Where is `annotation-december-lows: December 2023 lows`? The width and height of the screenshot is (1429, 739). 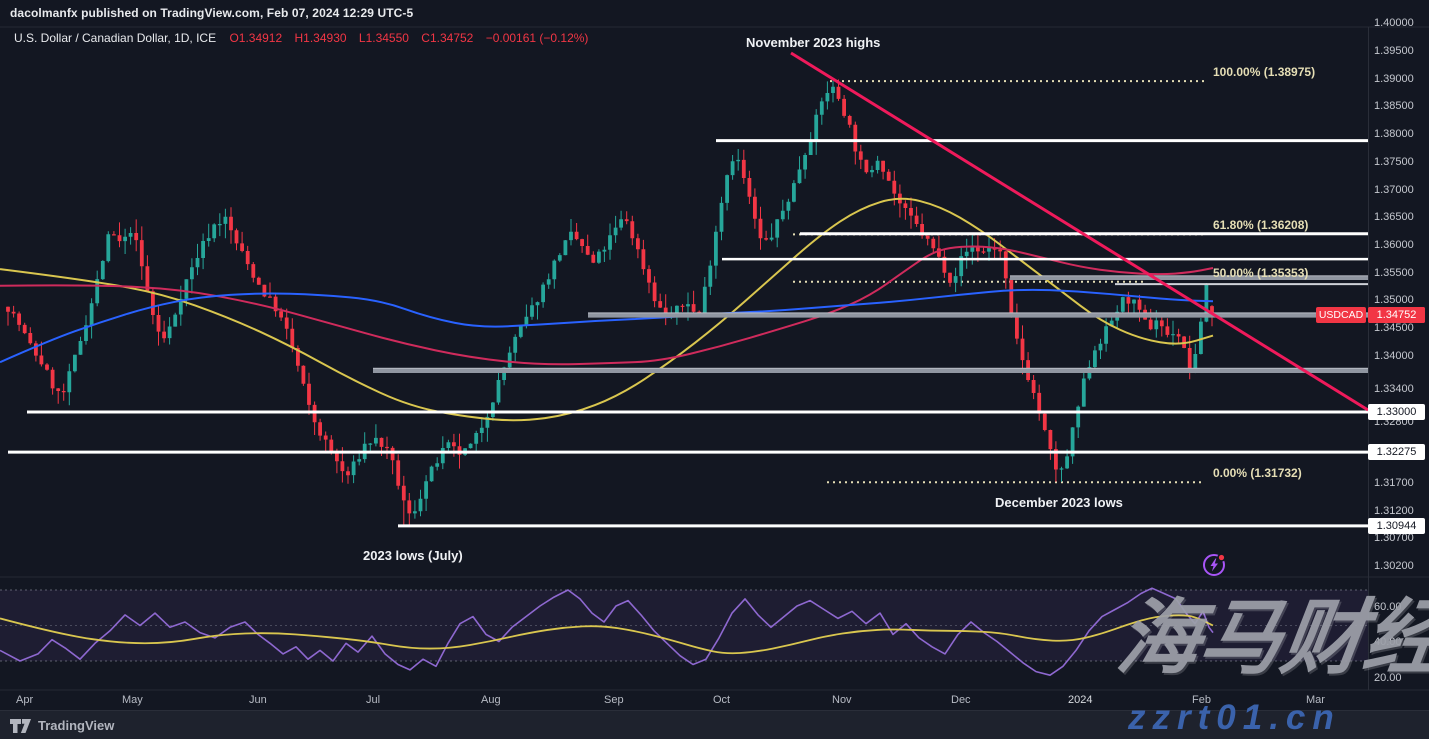
annotation-december-lows: December 2023 lows is located at coordinates (1059, 502).